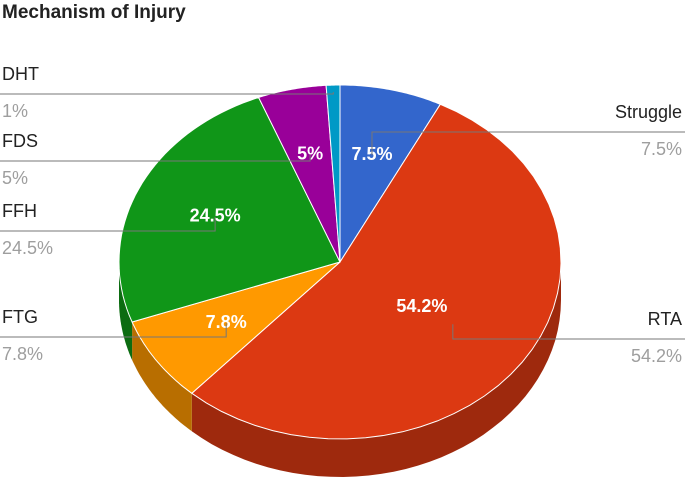  What do you see at coordinates (665, 319) in the screenshot?
I see `legend-label: RTA` at bounding box center [665, 319].